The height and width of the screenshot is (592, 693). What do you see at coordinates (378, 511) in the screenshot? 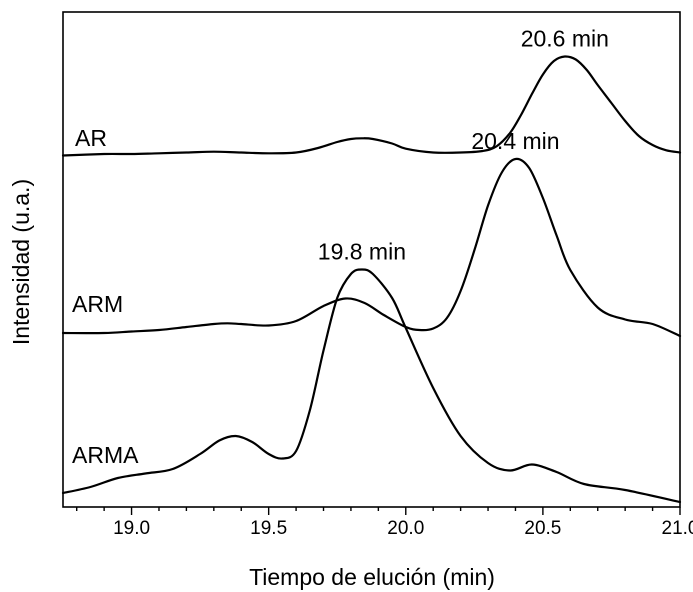
I see `x-axis-ticks` at bounding box center [378, 511].